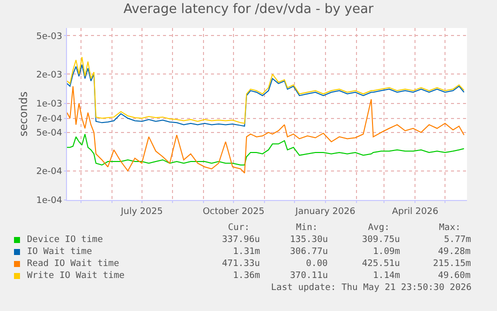 The height and width of the screenshot is (311, 497). I want to click on text: Avg:, so click(379, 228).